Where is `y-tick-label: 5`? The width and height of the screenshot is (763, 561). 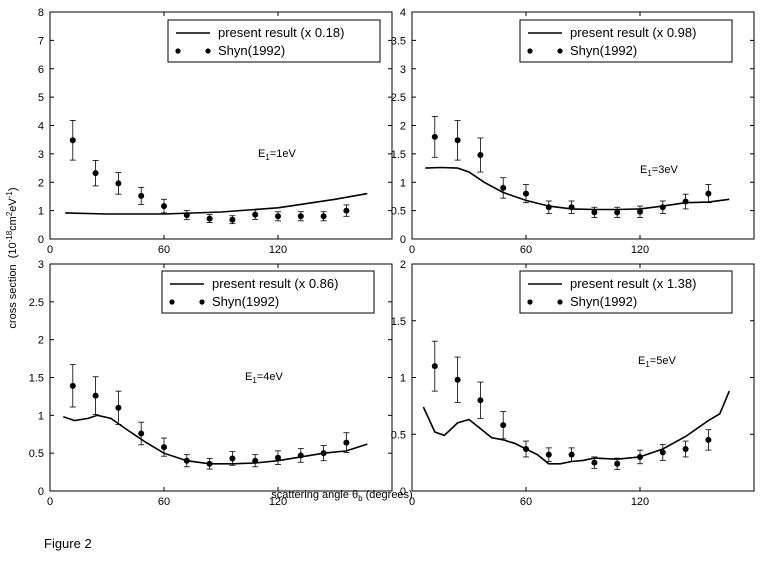 y-tick-label: 5 is located at coordinates (41, 98).